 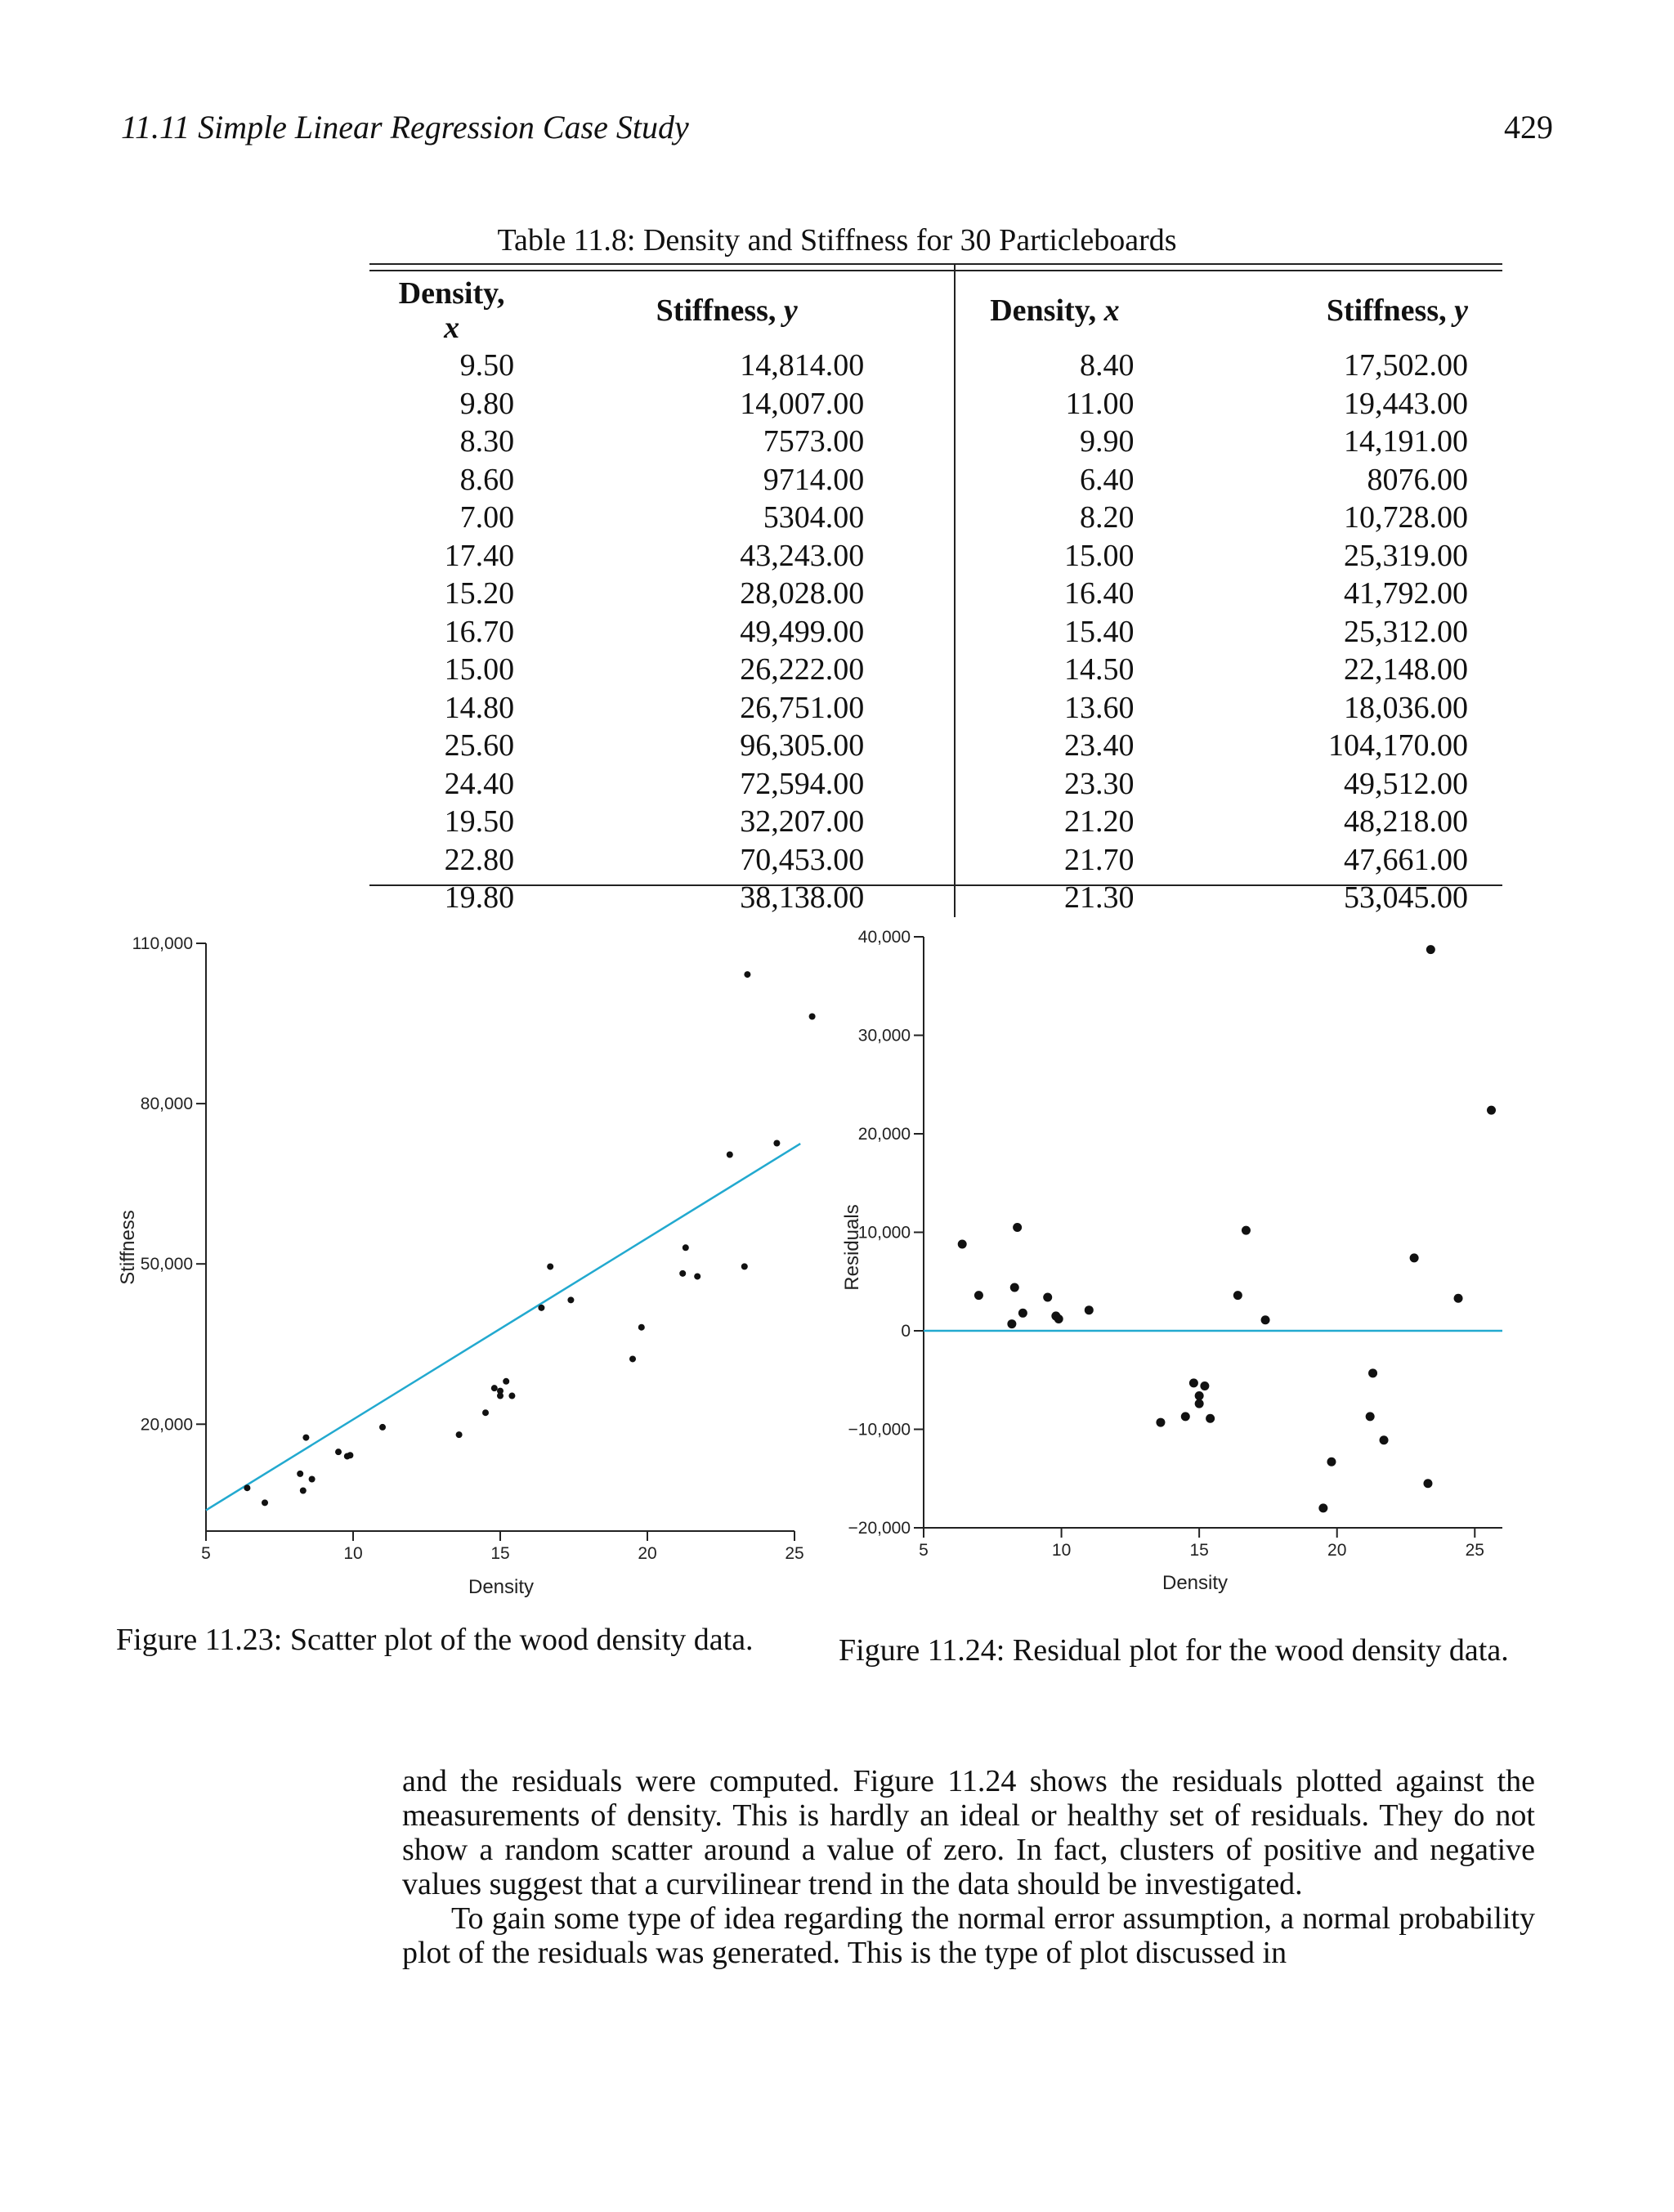 I want to click on table-cell: 6.40, so click(x=1107, y=479).